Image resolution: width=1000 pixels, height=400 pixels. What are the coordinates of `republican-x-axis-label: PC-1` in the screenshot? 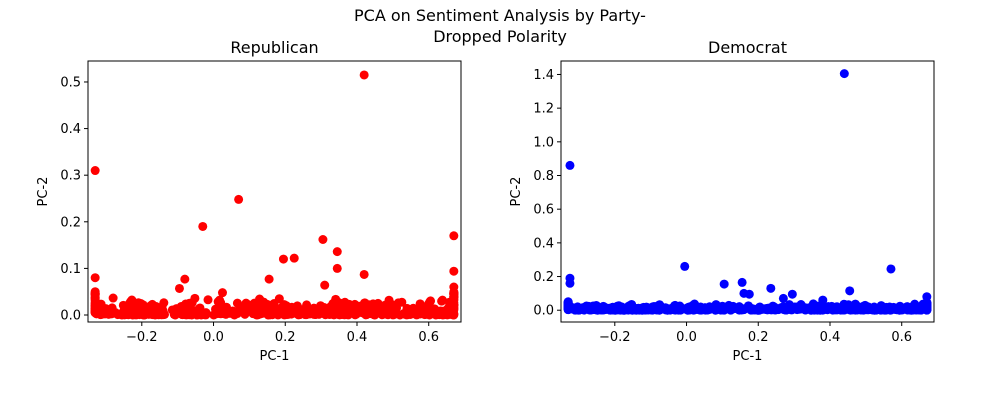 It's located at (275, 356).